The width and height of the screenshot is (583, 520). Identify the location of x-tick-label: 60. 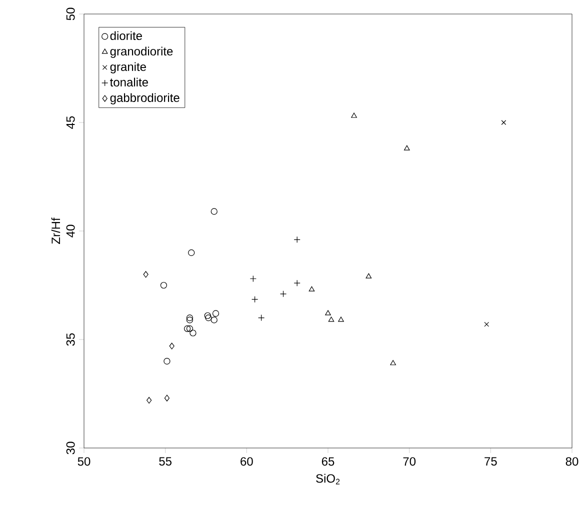
(246, 461).